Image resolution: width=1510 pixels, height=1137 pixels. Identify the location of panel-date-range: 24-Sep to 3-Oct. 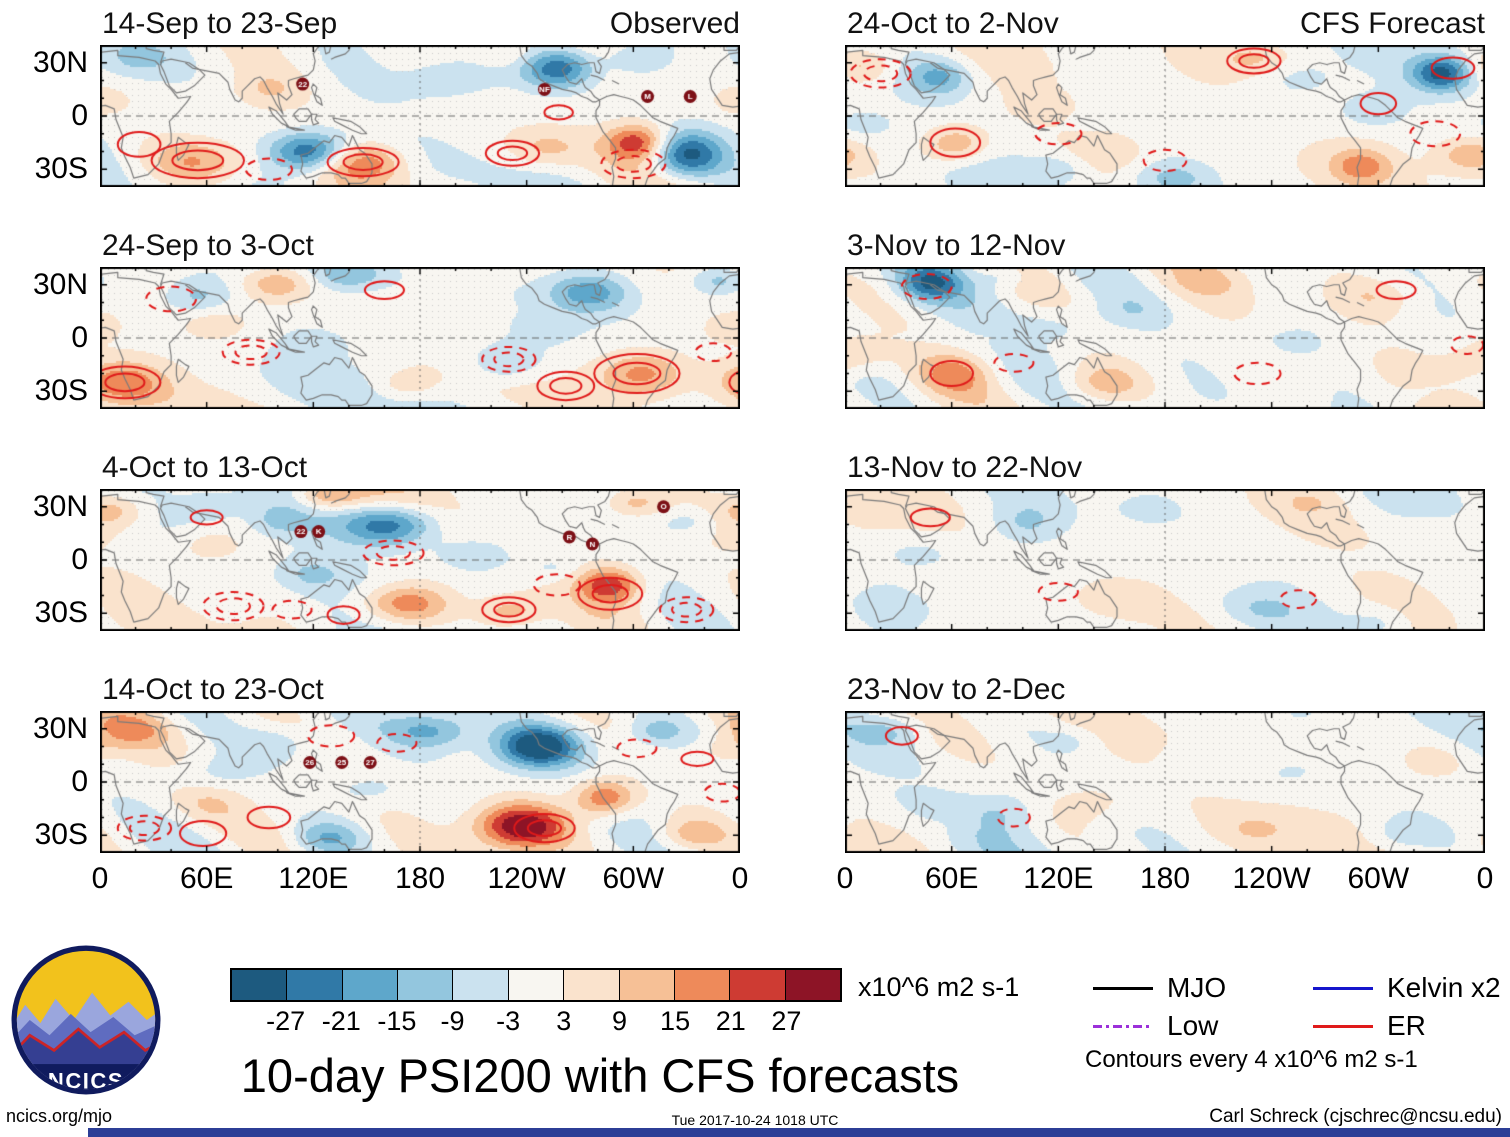
(208, 245).